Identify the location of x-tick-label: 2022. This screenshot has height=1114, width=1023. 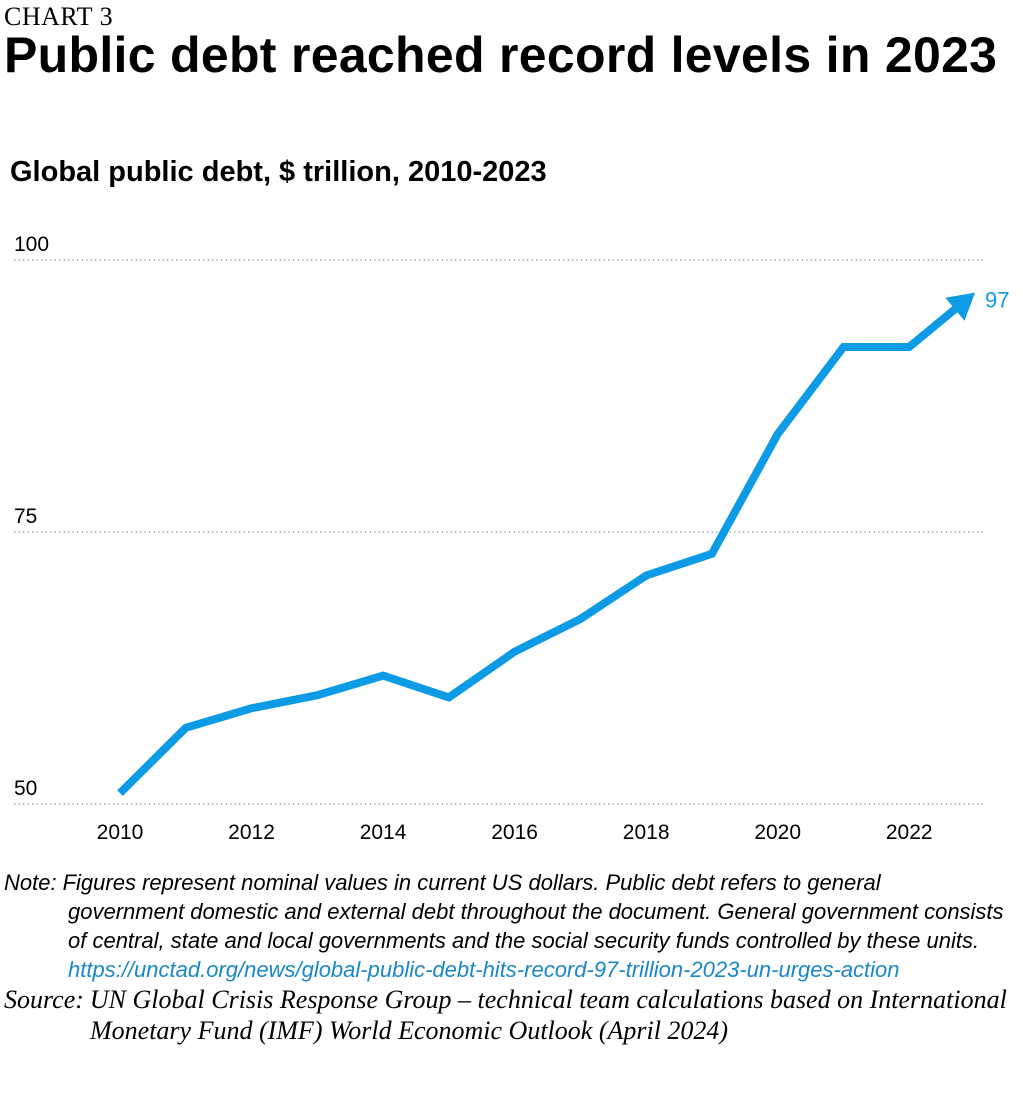
(909, 832).